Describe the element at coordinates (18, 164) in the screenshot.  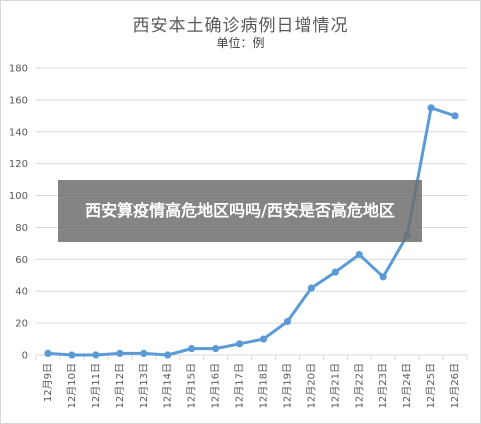
I see `y-tick-label: 120` at that location.